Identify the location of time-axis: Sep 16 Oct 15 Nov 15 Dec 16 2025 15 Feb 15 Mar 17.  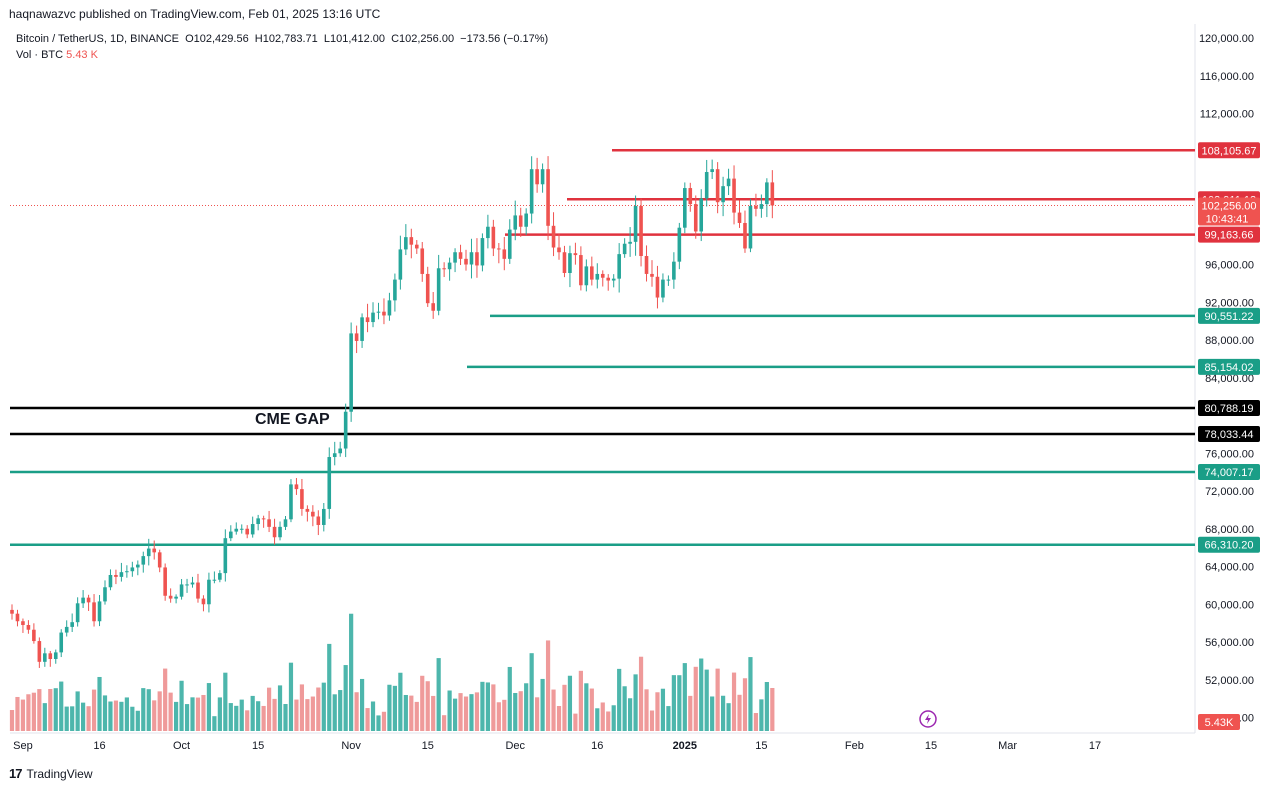
(557, 746).